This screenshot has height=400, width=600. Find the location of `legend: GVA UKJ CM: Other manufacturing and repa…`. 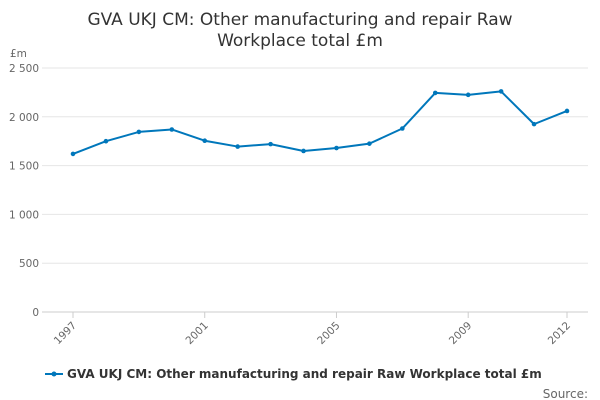

legend: GVA UKJ CM: Other manufacturing and repa… is located at coordinates (293, 374).